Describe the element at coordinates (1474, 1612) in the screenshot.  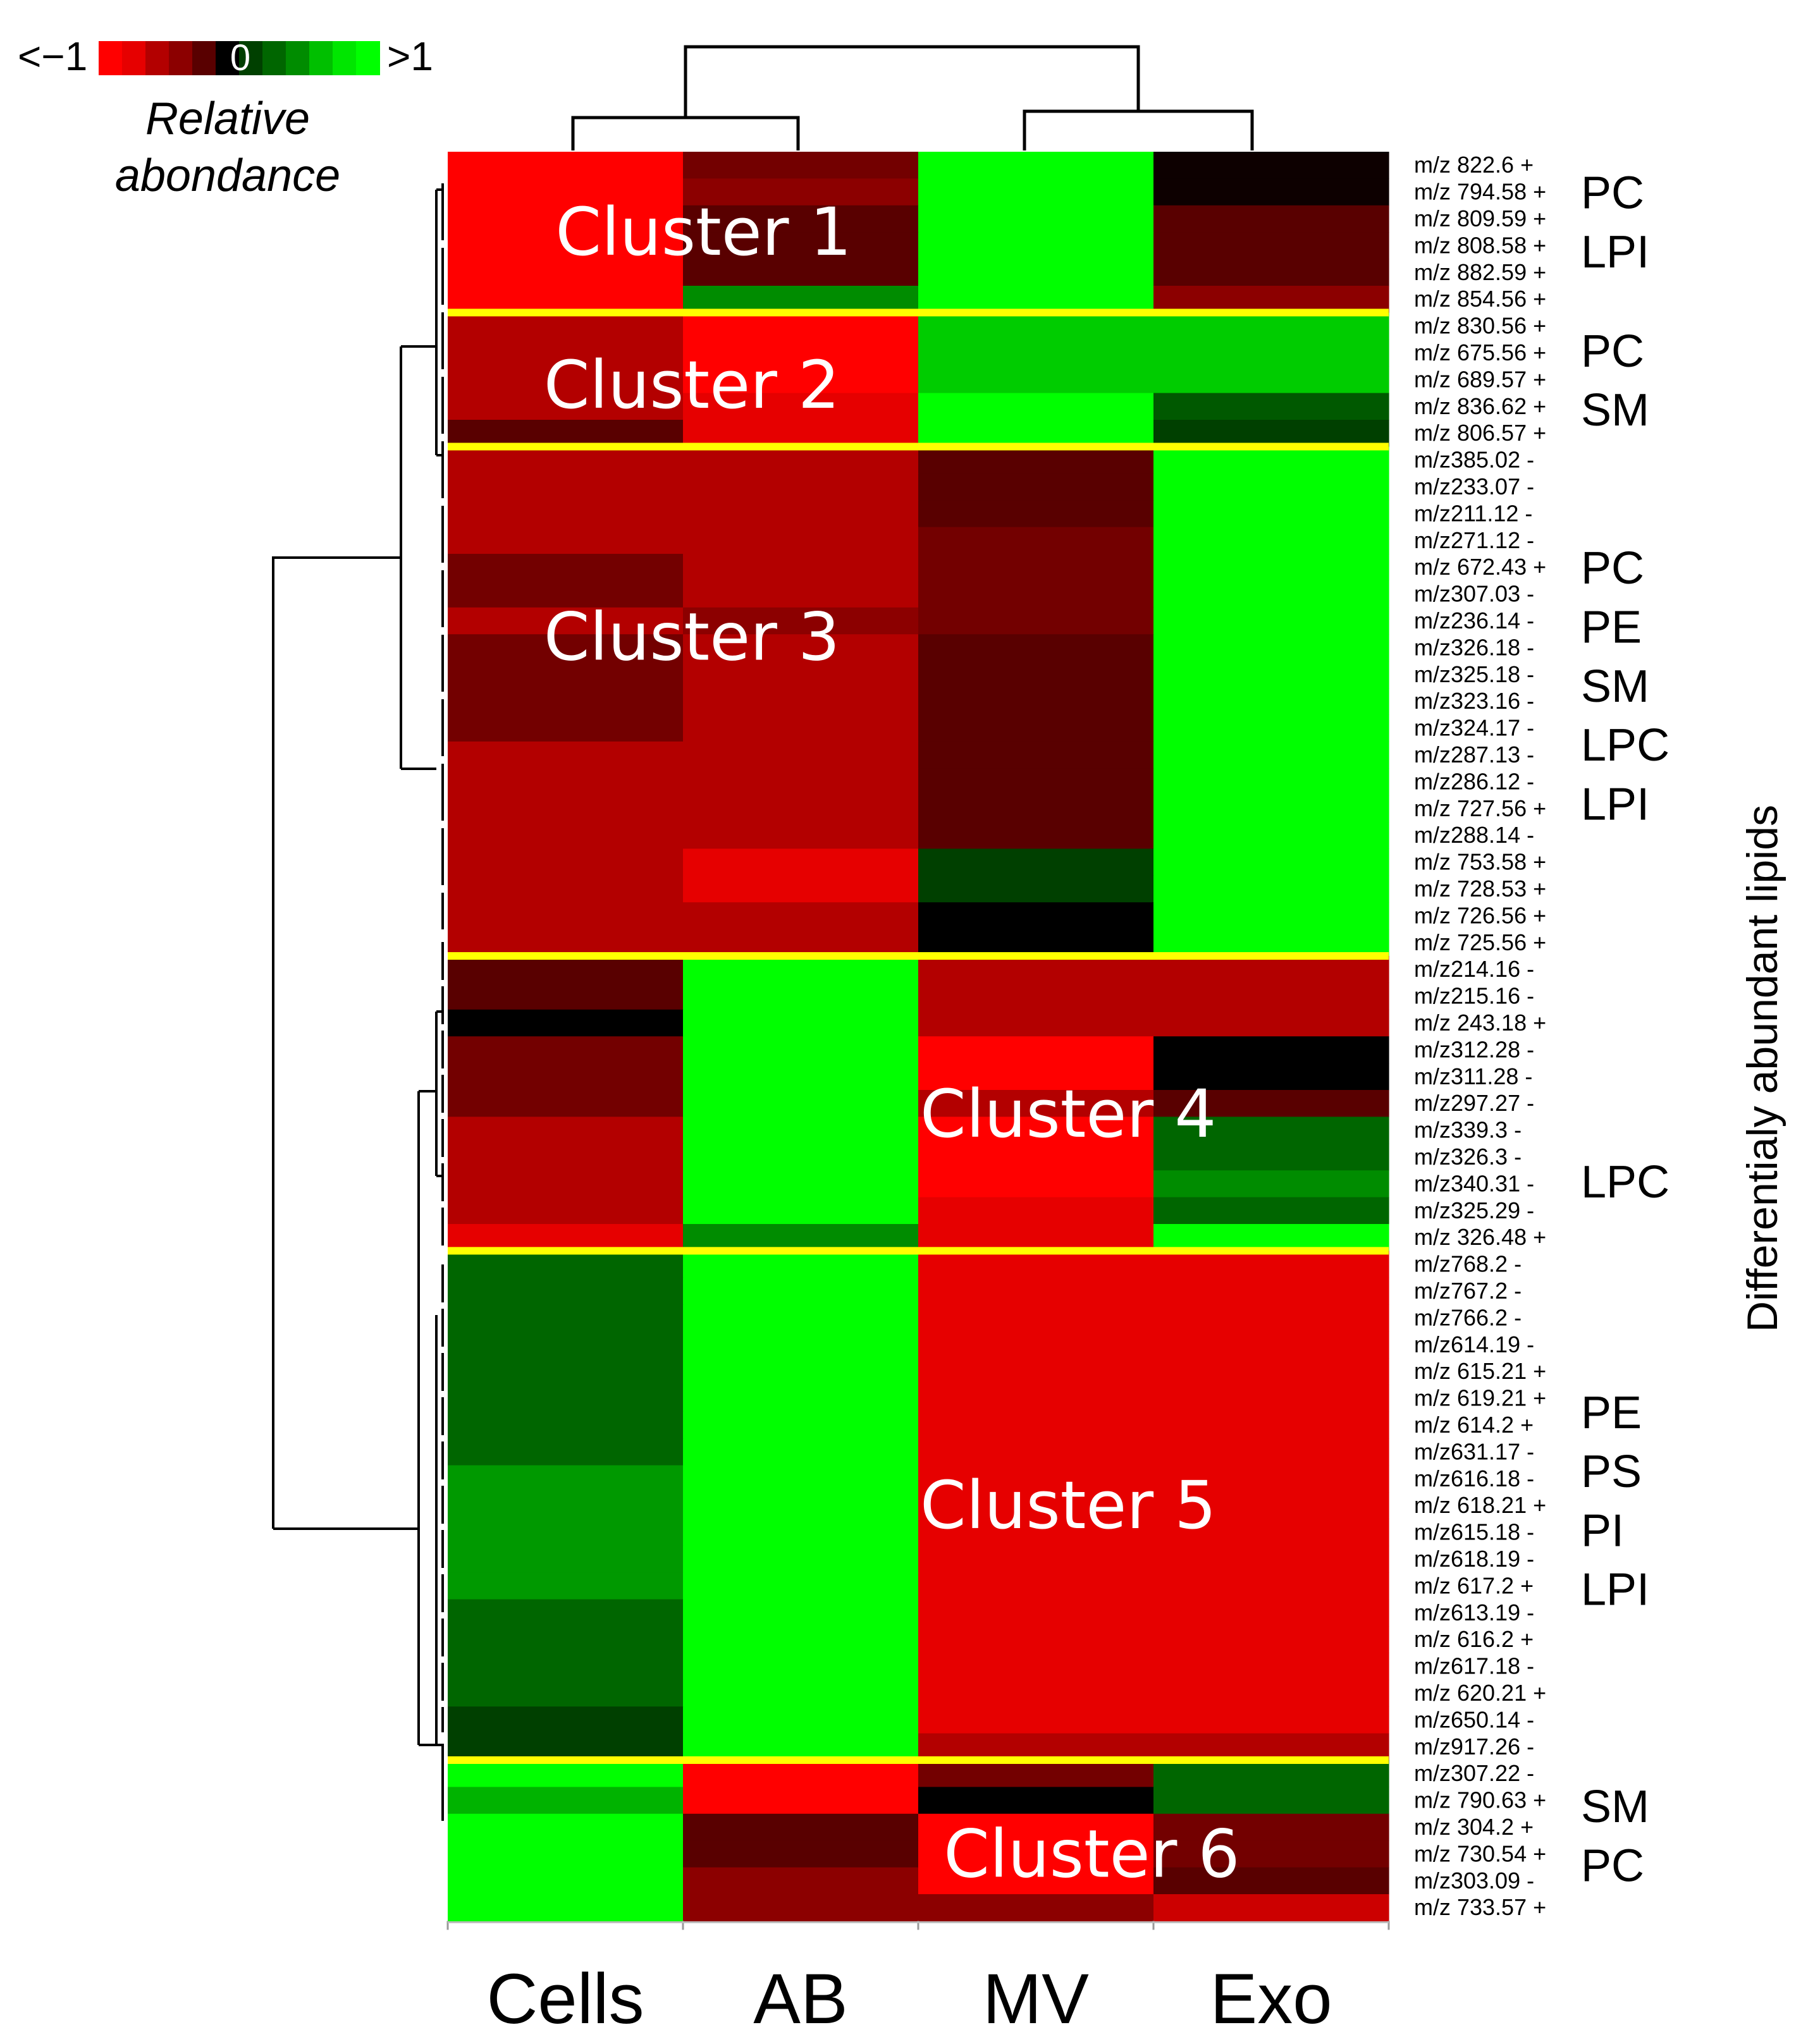
I see `row-label: m/z613.19 -` at that location.